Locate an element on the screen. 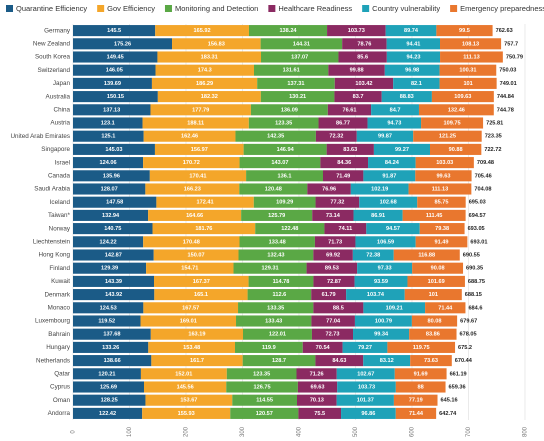 This screenshot has height=441, width=544. value-label: 109.21 is located at coordinates (394, 308).